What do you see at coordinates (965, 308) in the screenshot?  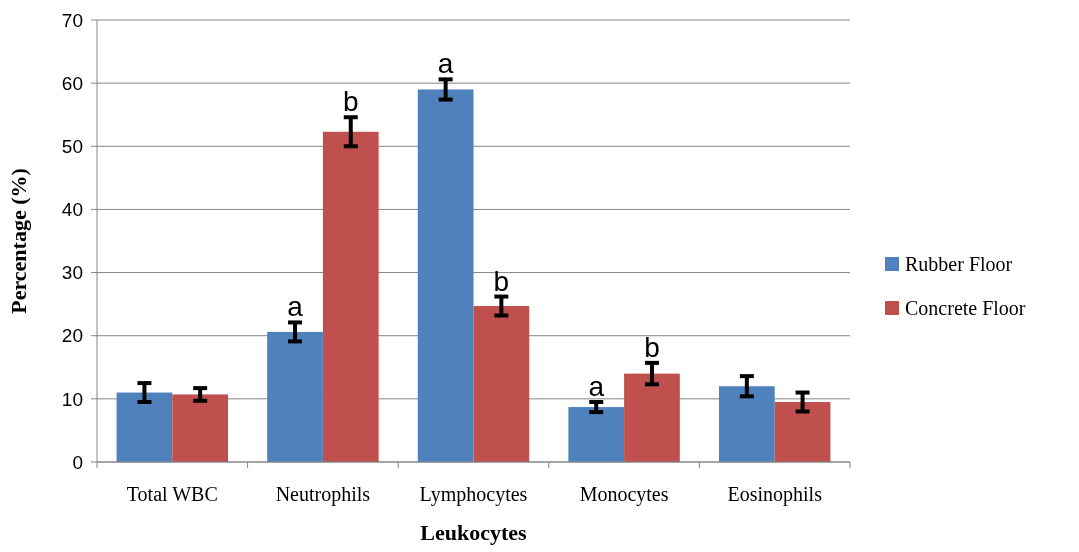 I see `legend-label: Concrete Floor` at bounding box center [965, 308].